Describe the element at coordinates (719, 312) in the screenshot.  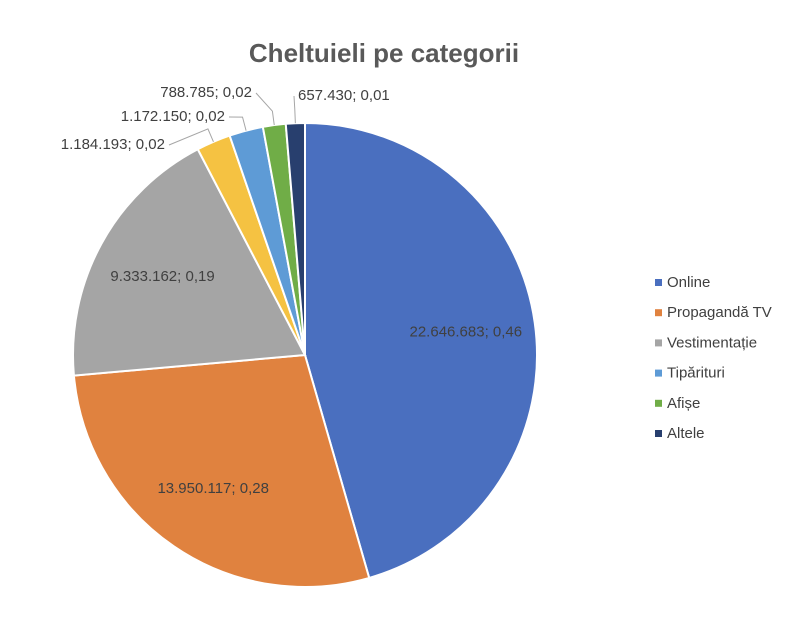
I see `legend-label: Propagandă TV` at that location.